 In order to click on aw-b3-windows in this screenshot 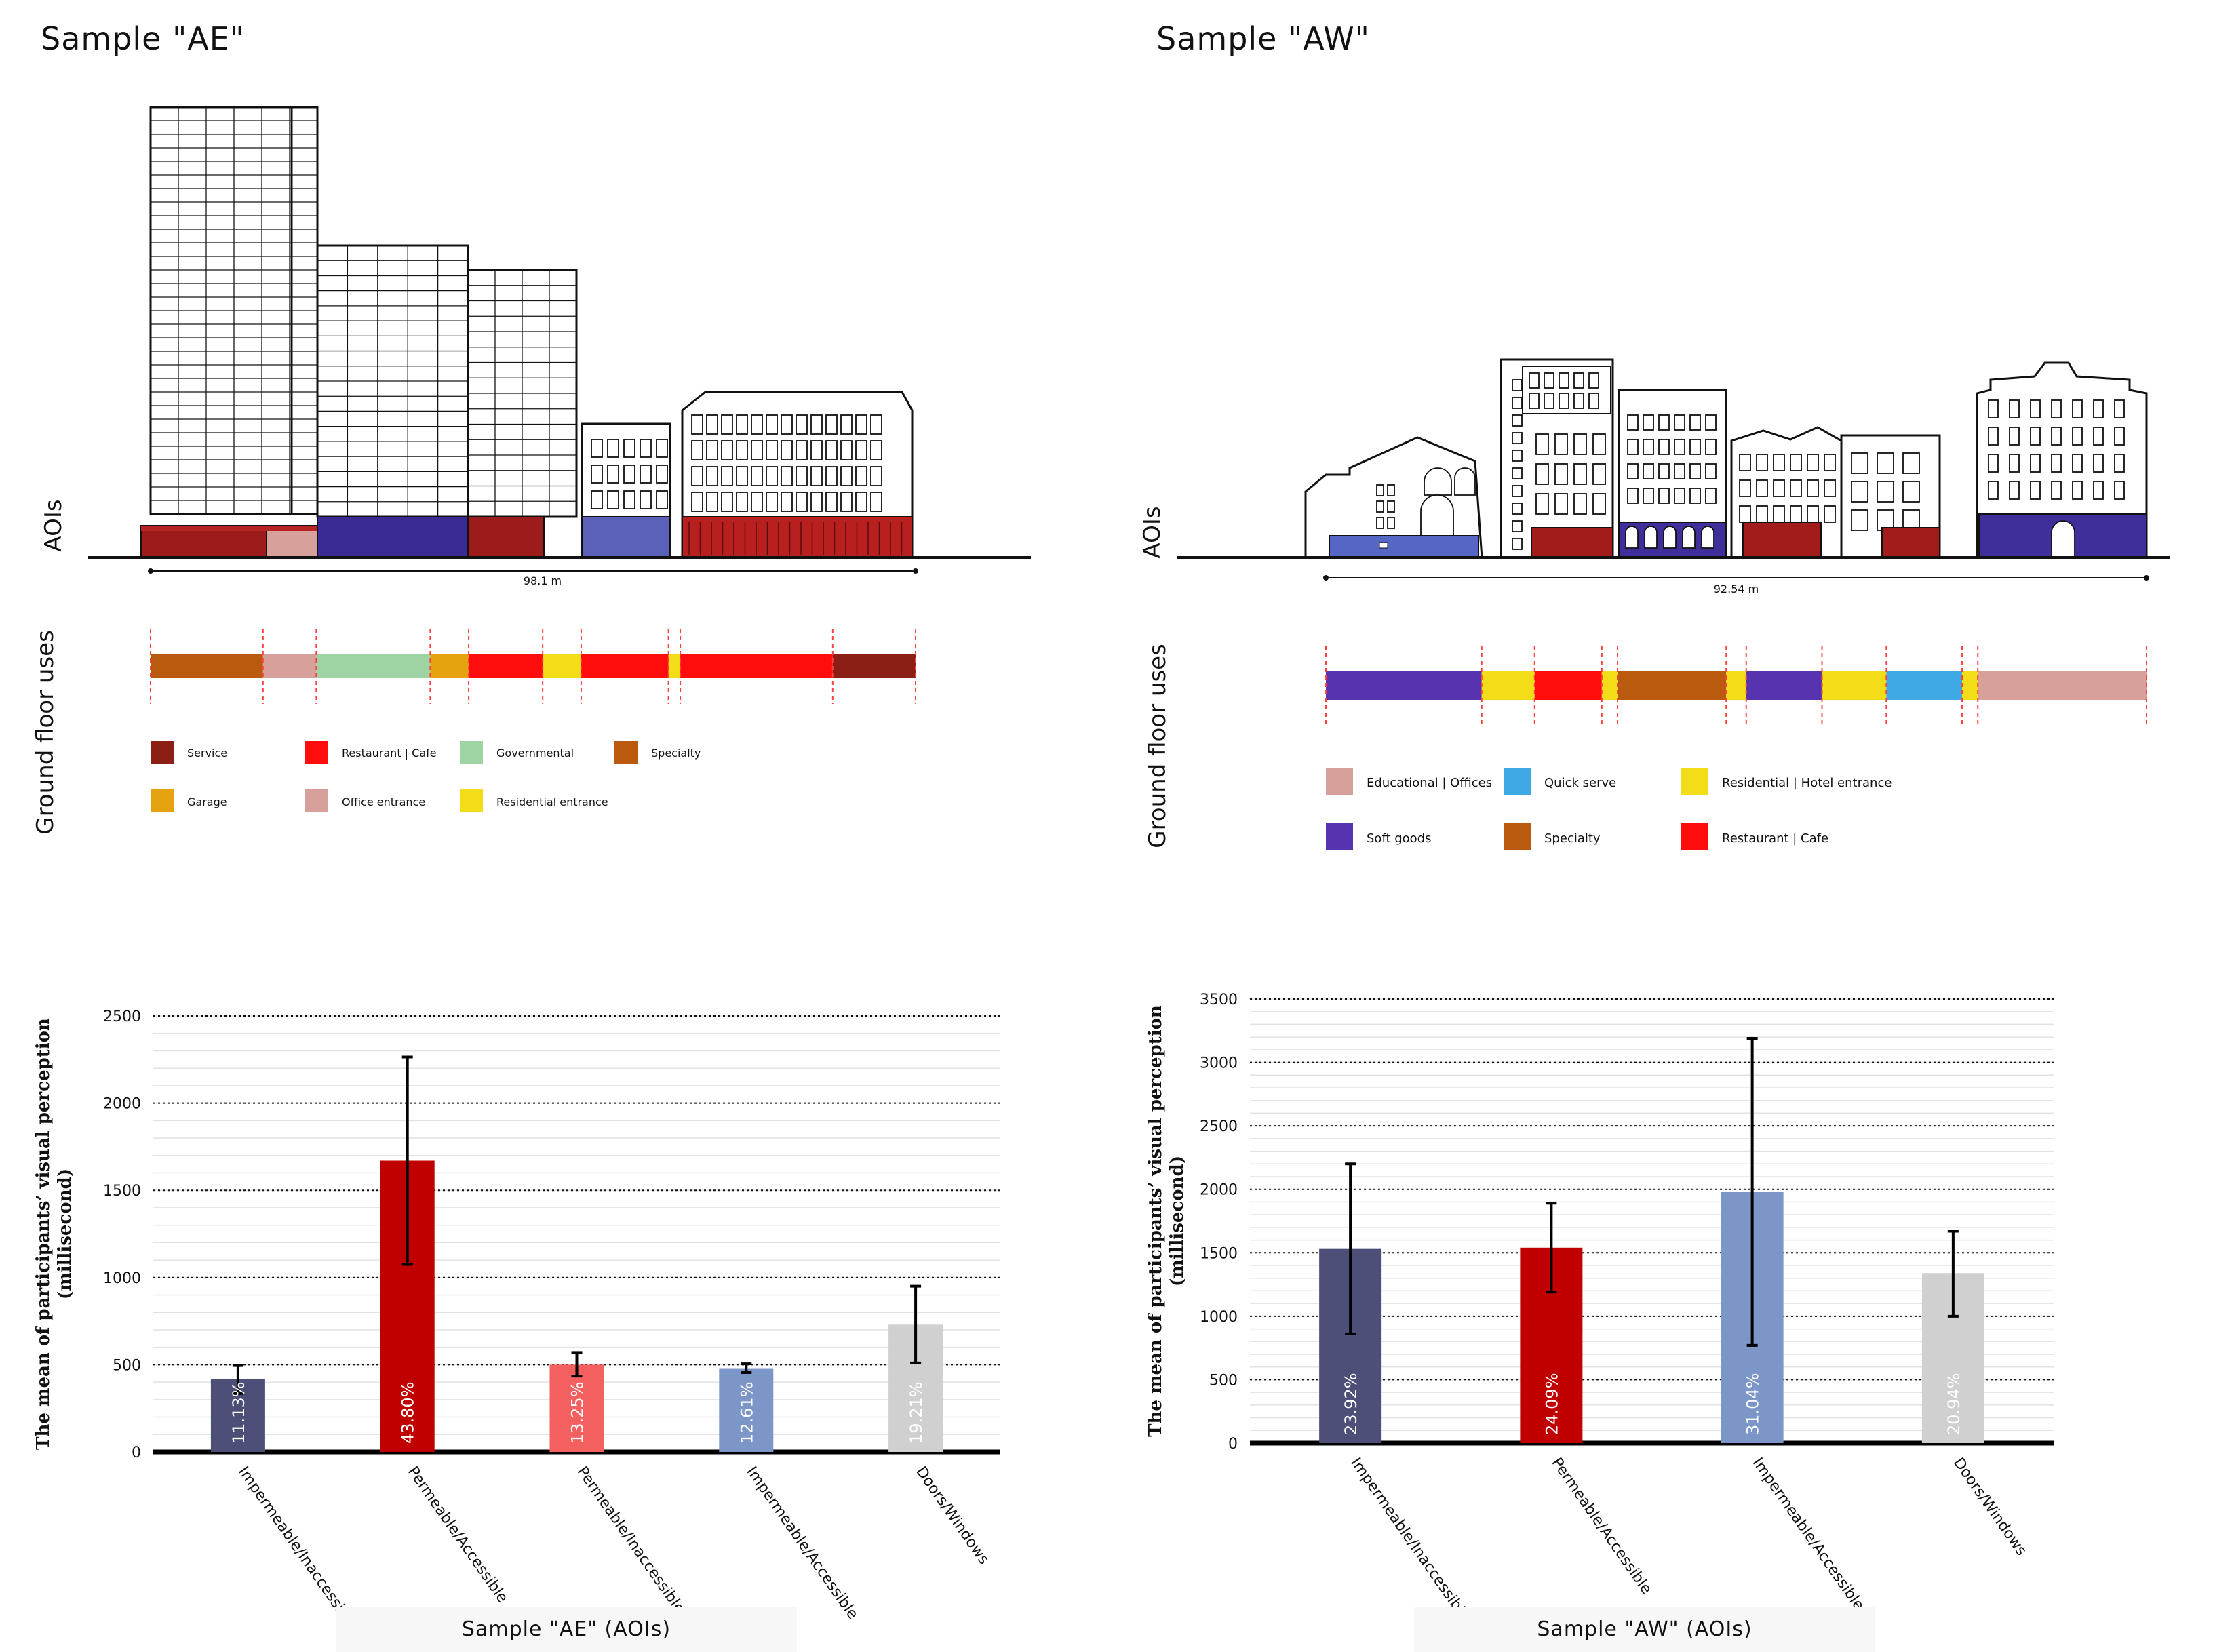, I will do `click(1672, 459)`.